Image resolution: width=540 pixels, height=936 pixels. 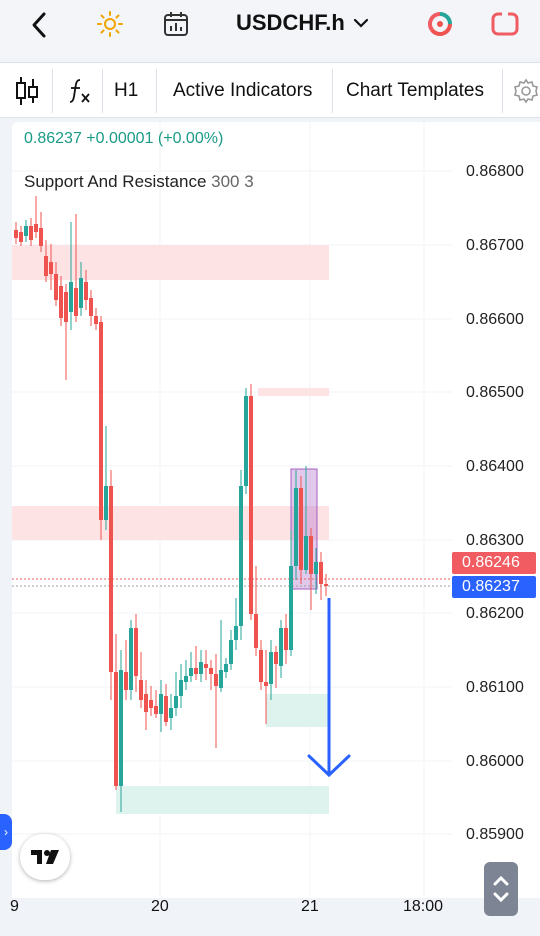 What do you see at coordinates (495, 466) in the screenshot?
I see `price-axis-label: 0.86400` at bounding box center [495, 466].